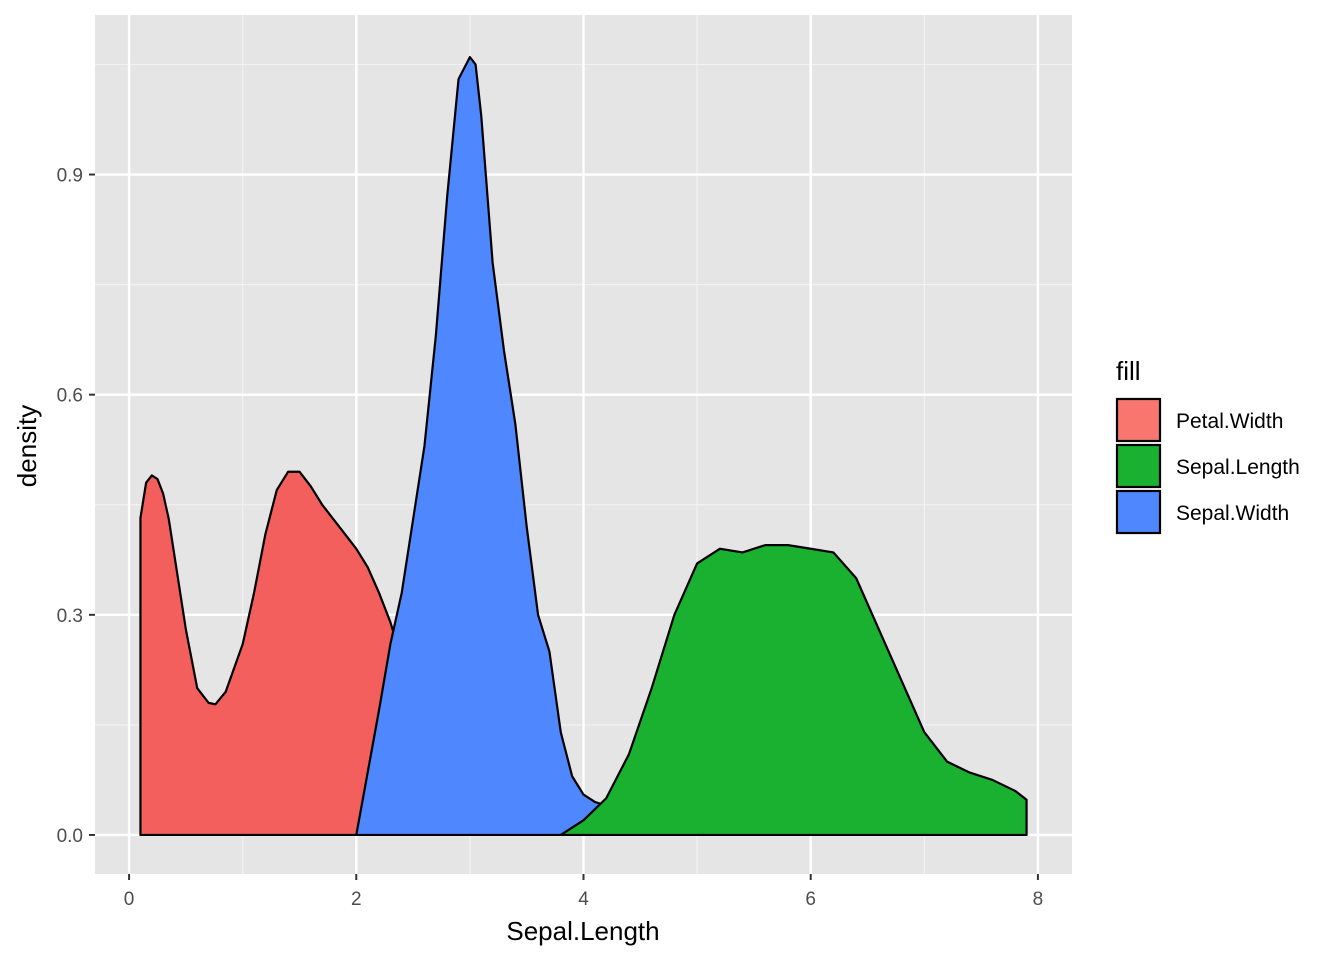 This screenshot has width=1344, height=960. I want to click on x-tick-label: 2, so click(356, 899).